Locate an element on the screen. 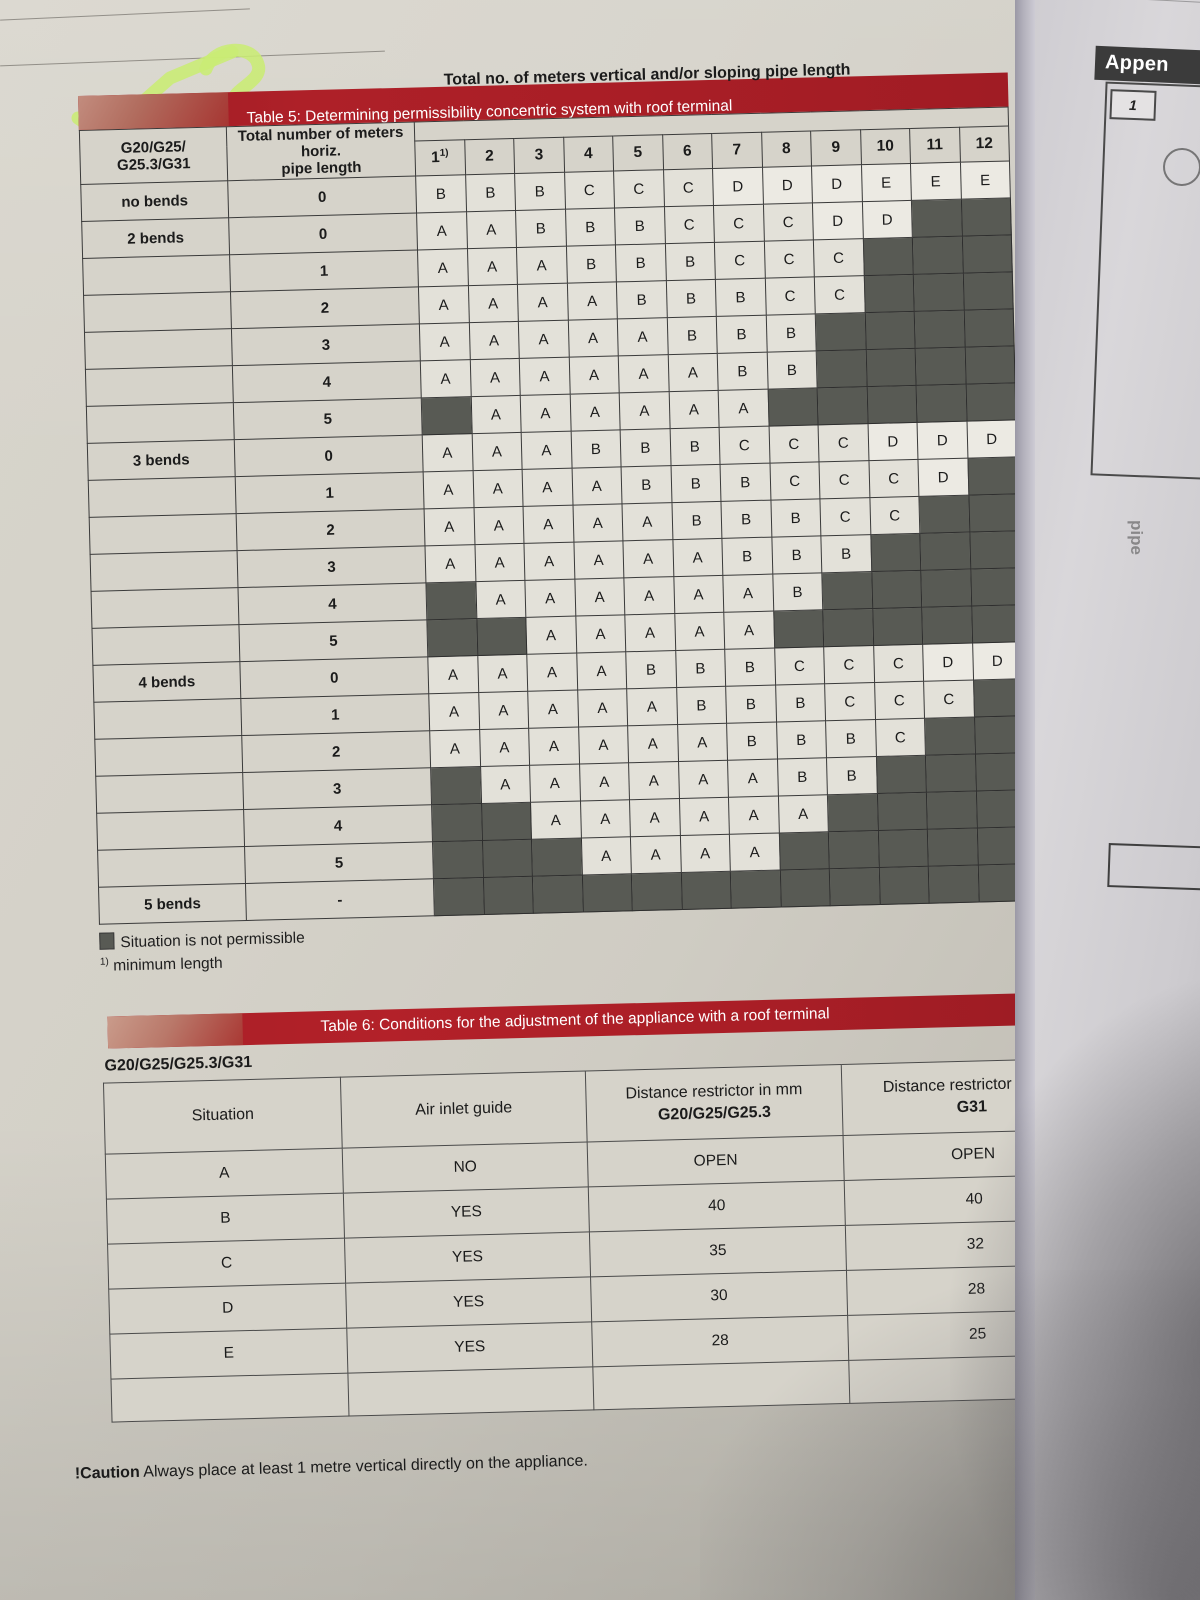 Image resolution: width=1200 pixels, height=1600 pixels. table6-cell-restrictor-g20: 28 is located at coordinates (720, 1341).